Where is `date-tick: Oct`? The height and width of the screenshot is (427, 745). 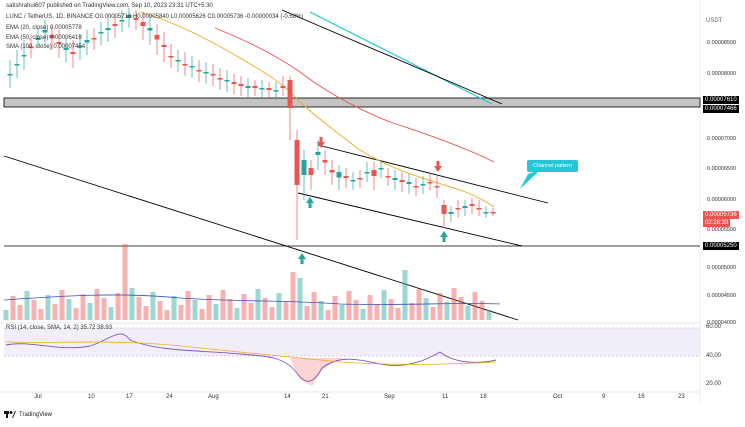
date-tick: Oct is located at coordinates (558, 397).